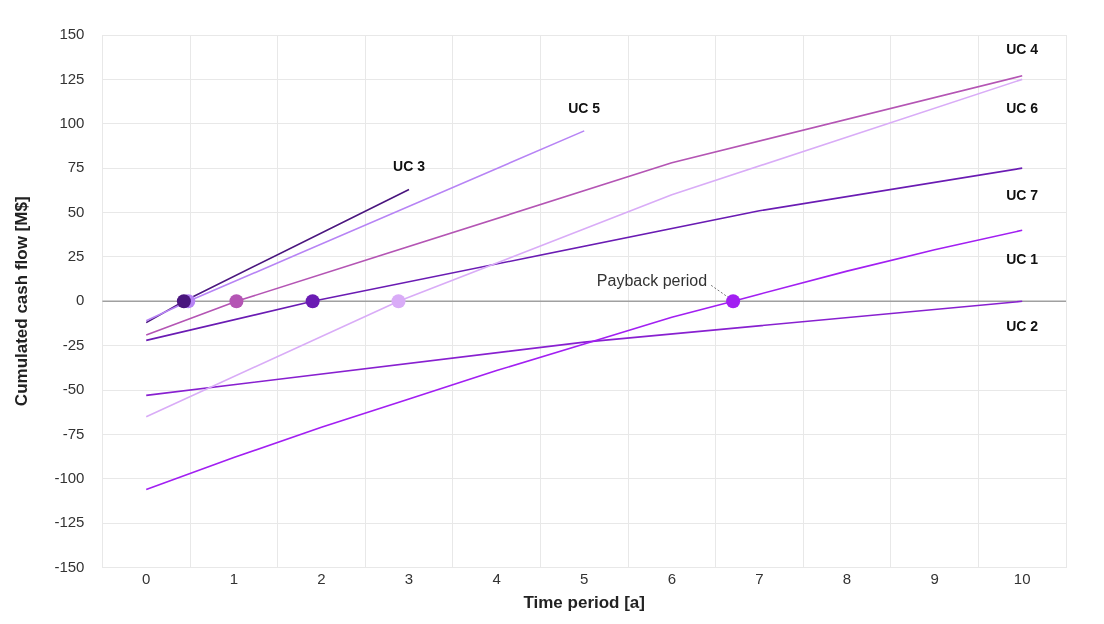 The width and height of the screenshot is (1104, 624). What do you see at coordinates (409, 578) in the screenshot?
I see `x-tick-label: 3` at bounding box center [409, 578].